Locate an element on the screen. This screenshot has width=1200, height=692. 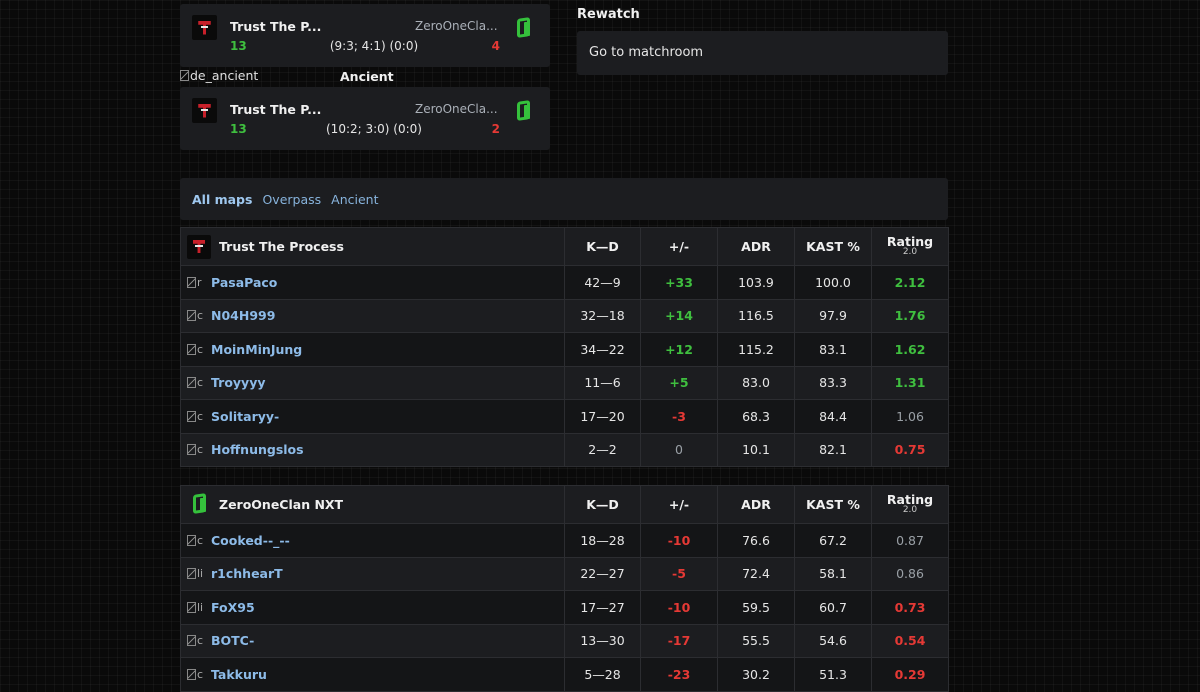
player-kast: 60.7 is located at coordinates (833, 607).